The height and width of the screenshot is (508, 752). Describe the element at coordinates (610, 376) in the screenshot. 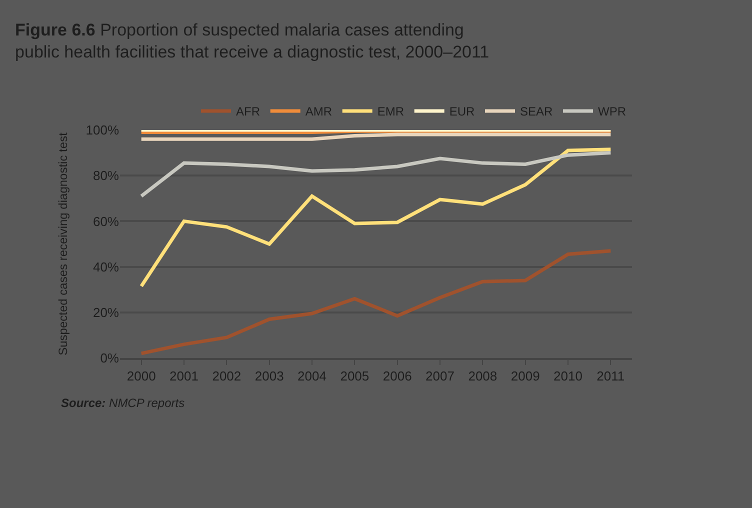

I see `x-tick-label: 2011` at that location.